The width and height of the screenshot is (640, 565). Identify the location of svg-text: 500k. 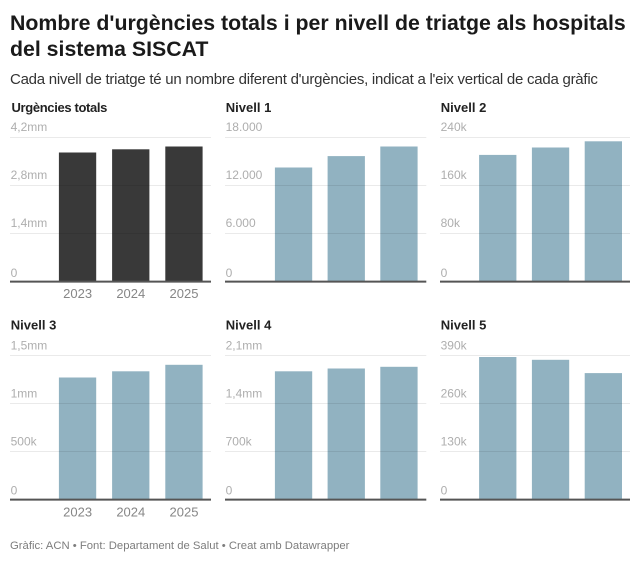
(24, 442).